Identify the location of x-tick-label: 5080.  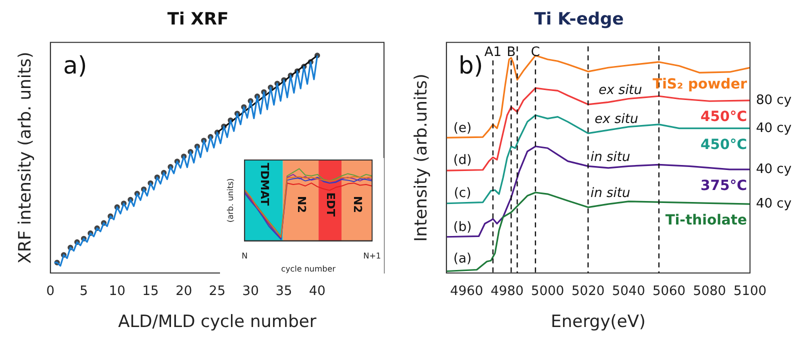
(709, 292).